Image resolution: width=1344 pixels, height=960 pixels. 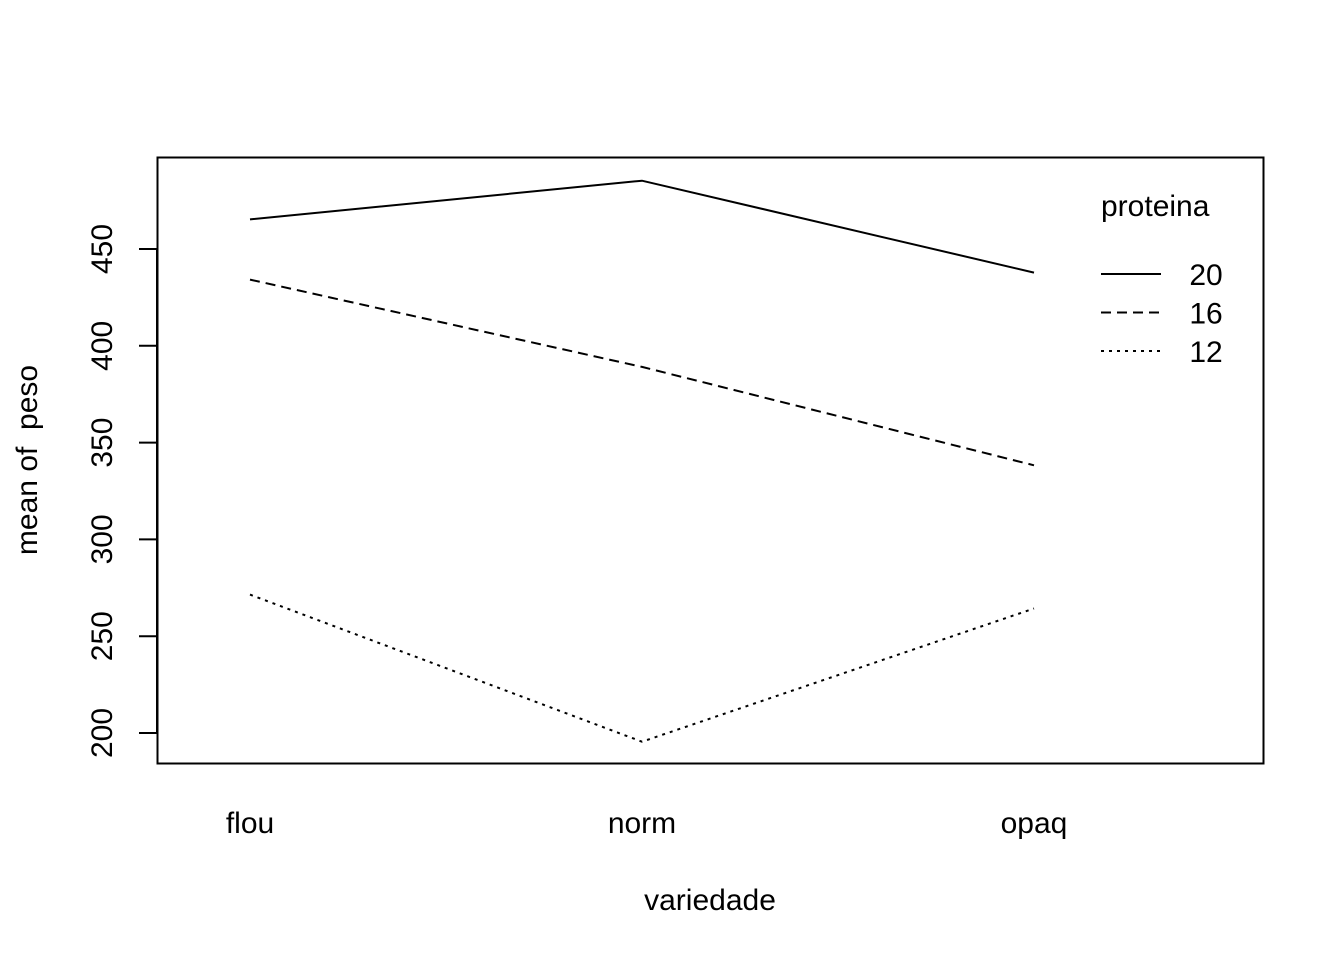 What do you see at coordinates (102, 733) in the screenshot?
I see `y-tick-label: 200` at bounding box center [102, 733].